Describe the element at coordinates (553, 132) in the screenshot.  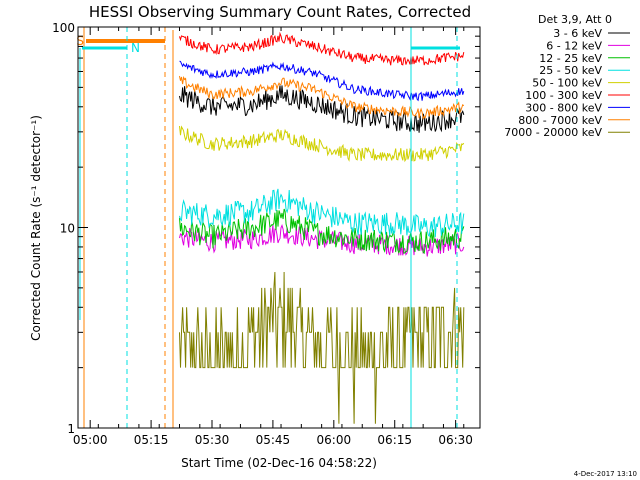
I see `legend-item-8: 7000 - 20000 keV` at that location.